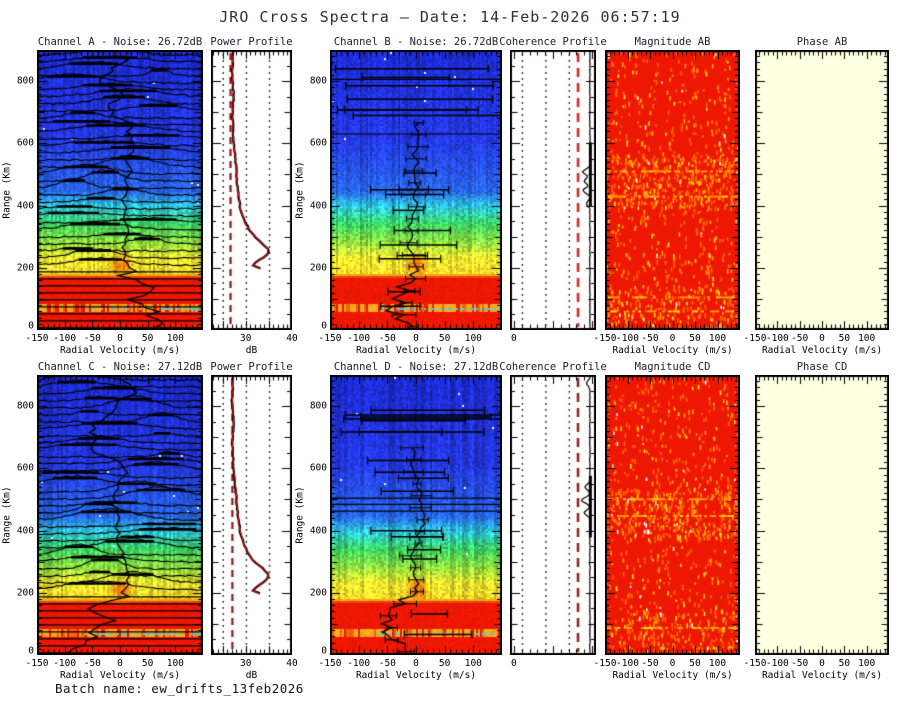  I want to click on phase-ab-title: Phase AB, so click(822, 42).